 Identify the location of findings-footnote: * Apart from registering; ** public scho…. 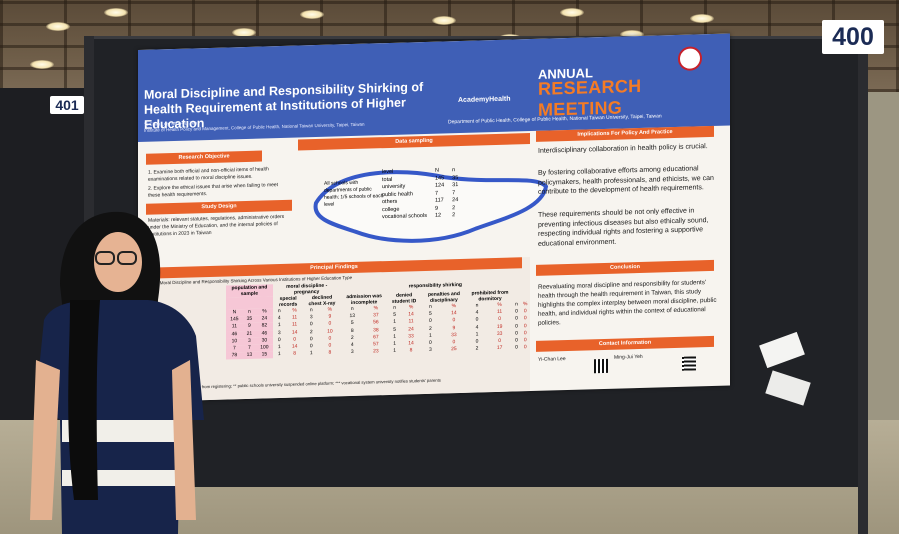
(314, 383).